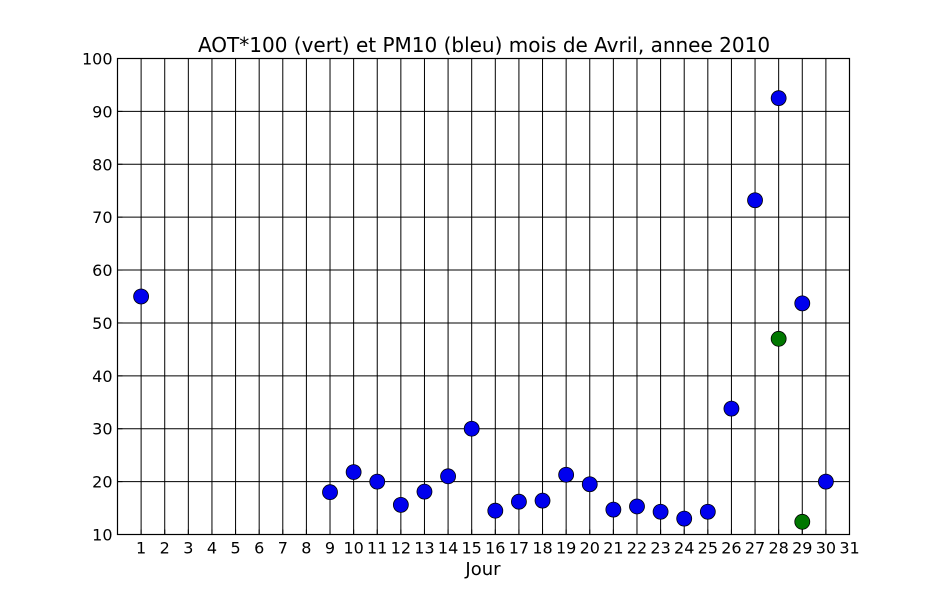 This screenshot has width=944, height=594. What do you see at coordinates (102, 429) in the screenshot?
I see `y-tick-label: 30` at bounding box center [102, 429].